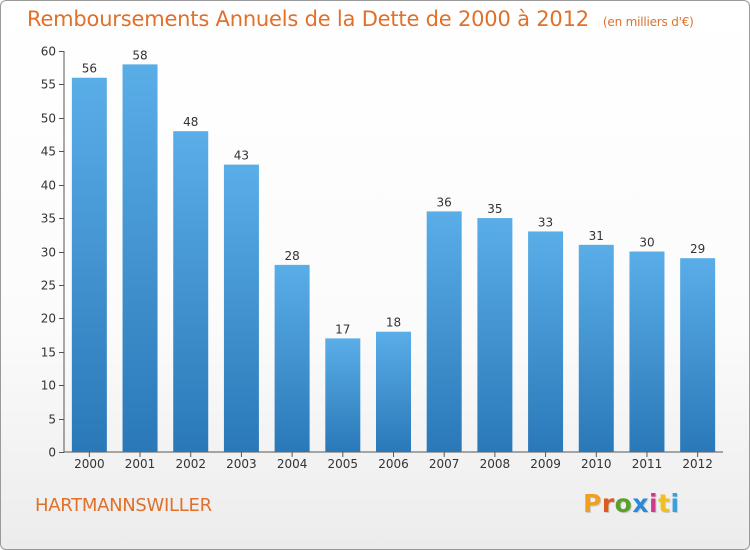  I want to click on commune-name: HARTMANNSWILLER, so click(123, 505).